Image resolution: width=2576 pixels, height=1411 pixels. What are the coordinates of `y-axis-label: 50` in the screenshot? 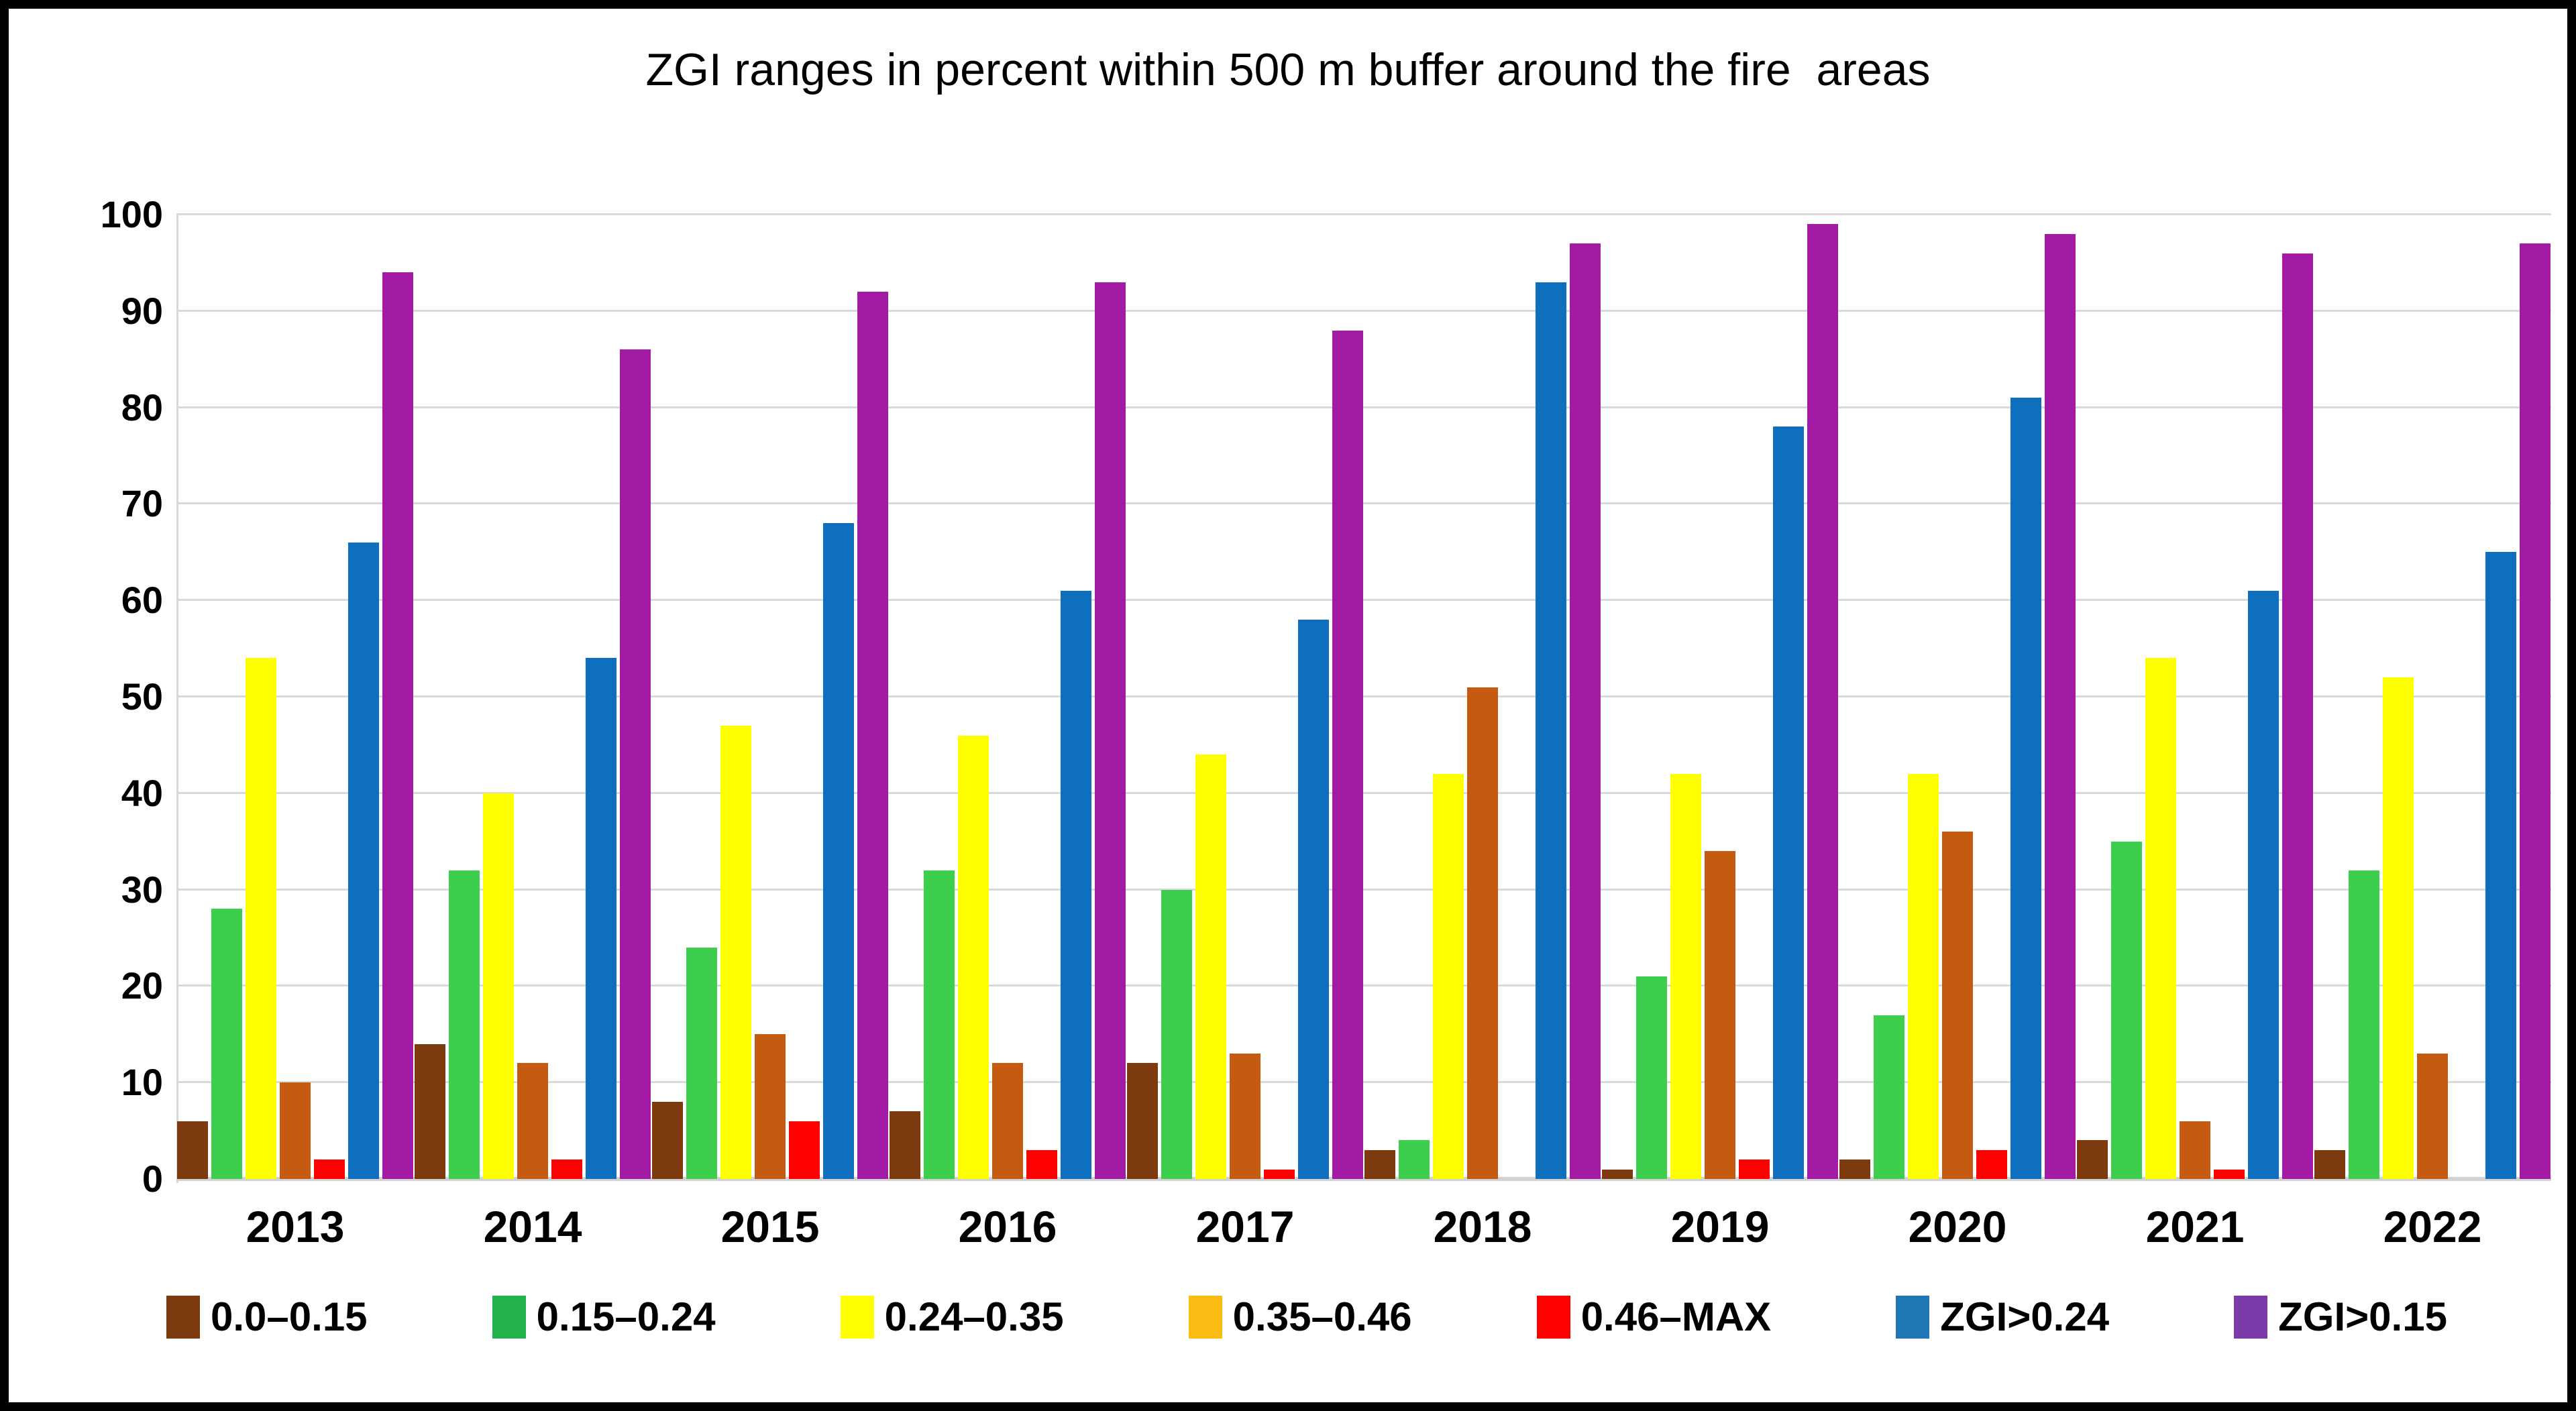 It's located at (142, 696).